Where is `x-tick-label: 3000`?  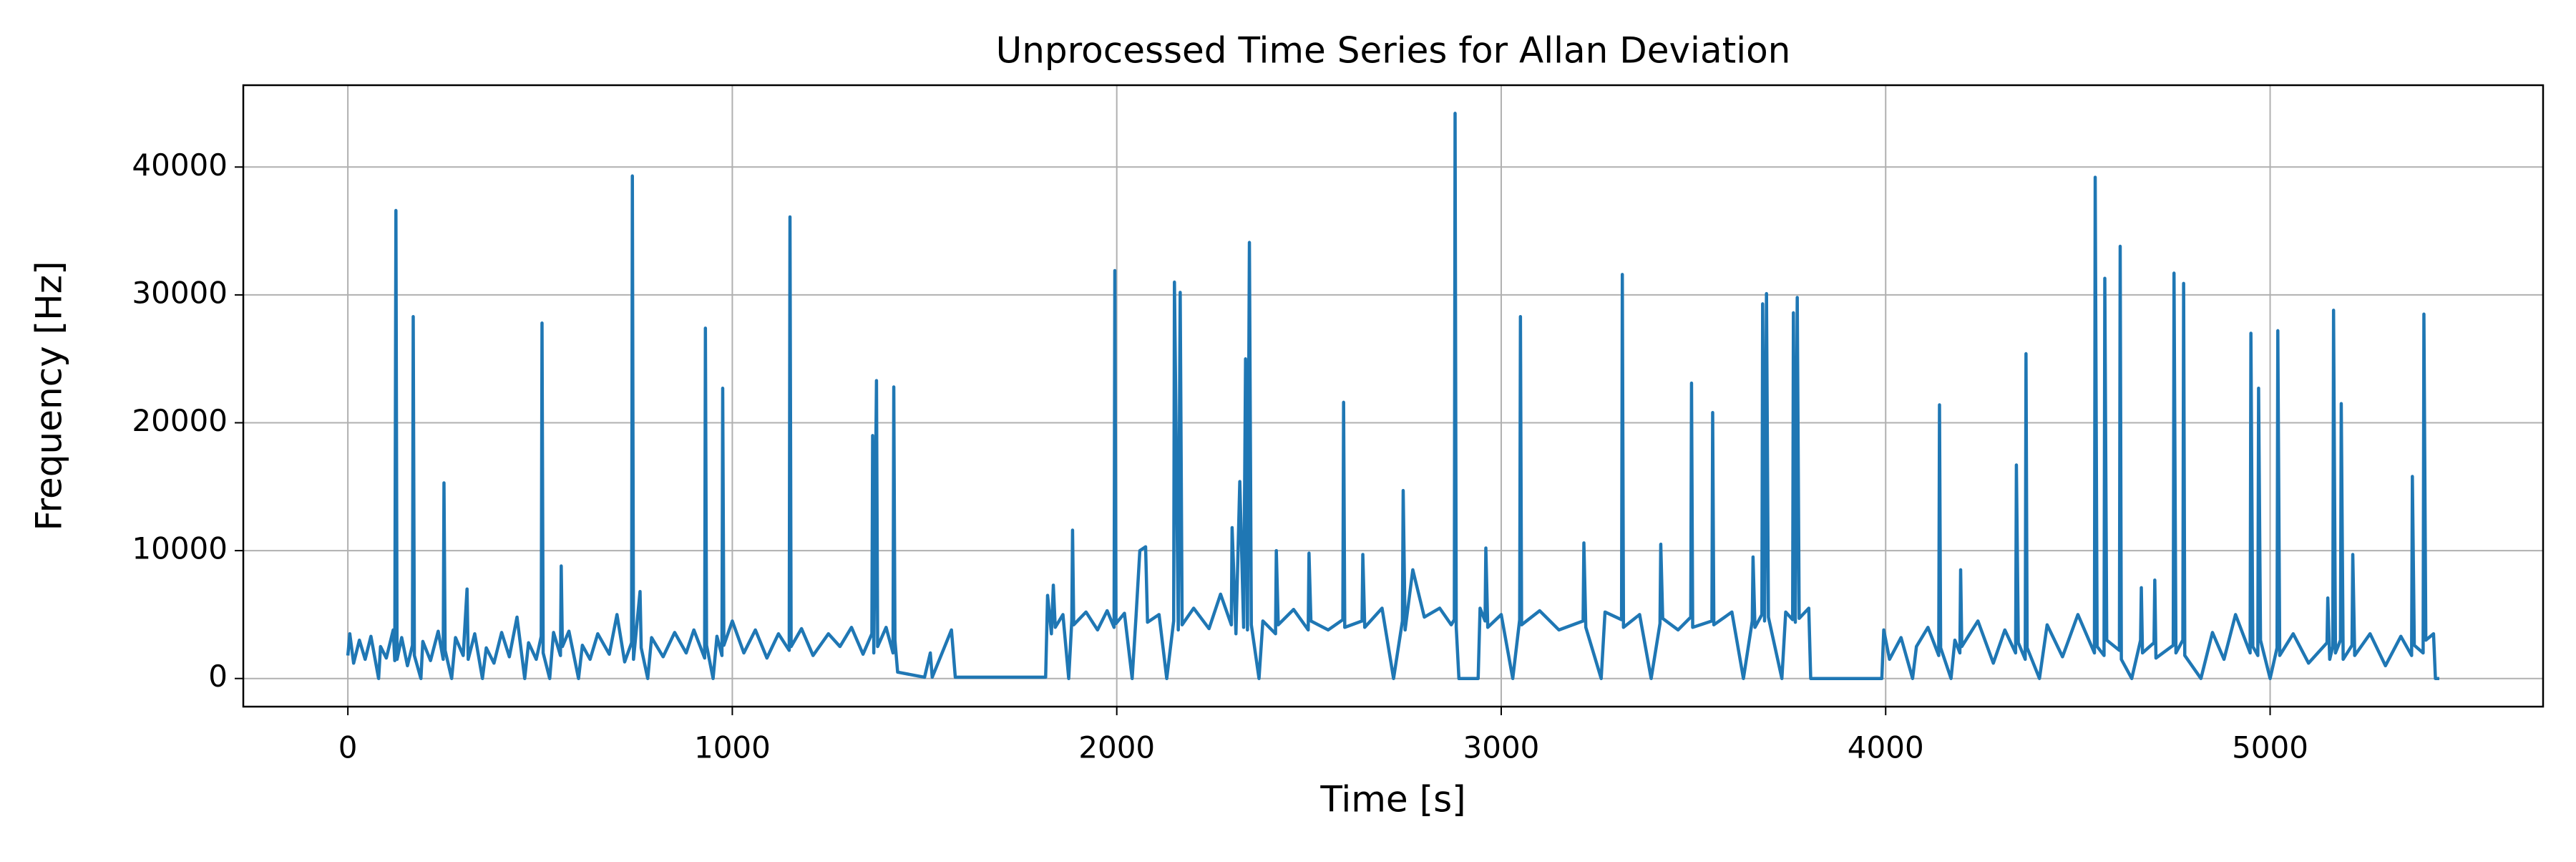
x-tick-label: 3000 is located at coordinates (1501, 747).